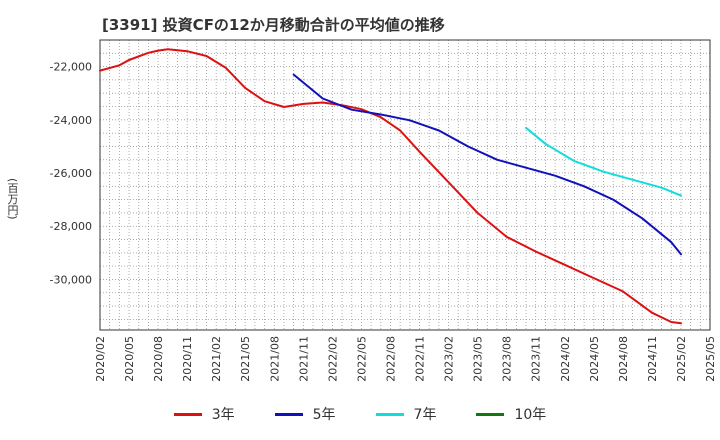 The image size is (720, 440). What do you see at coordinates (511, 414) in the screenshot?
I see `legend-item: 10年` at bounding box center [511, 414].